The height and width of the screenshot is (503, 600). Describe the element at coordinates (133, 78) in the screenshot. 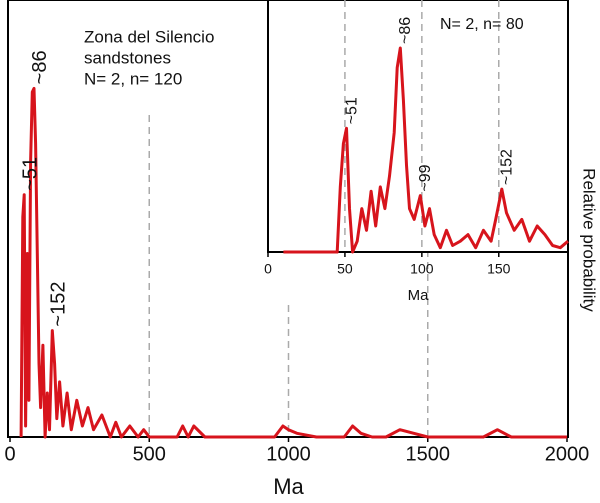

I see `chart-text: N= 2, n= 120` at that location.